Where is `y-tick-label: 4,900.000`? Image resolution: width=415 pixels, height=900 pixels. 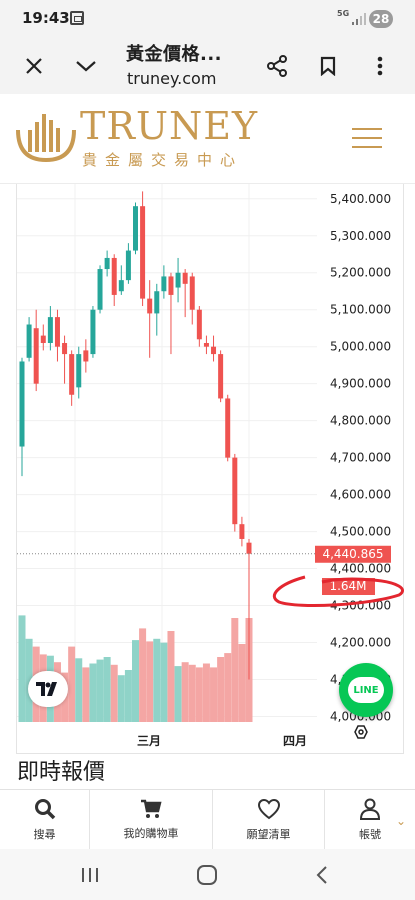
y-tick-label: 4,900.000 is located at coordinates (360, 384).